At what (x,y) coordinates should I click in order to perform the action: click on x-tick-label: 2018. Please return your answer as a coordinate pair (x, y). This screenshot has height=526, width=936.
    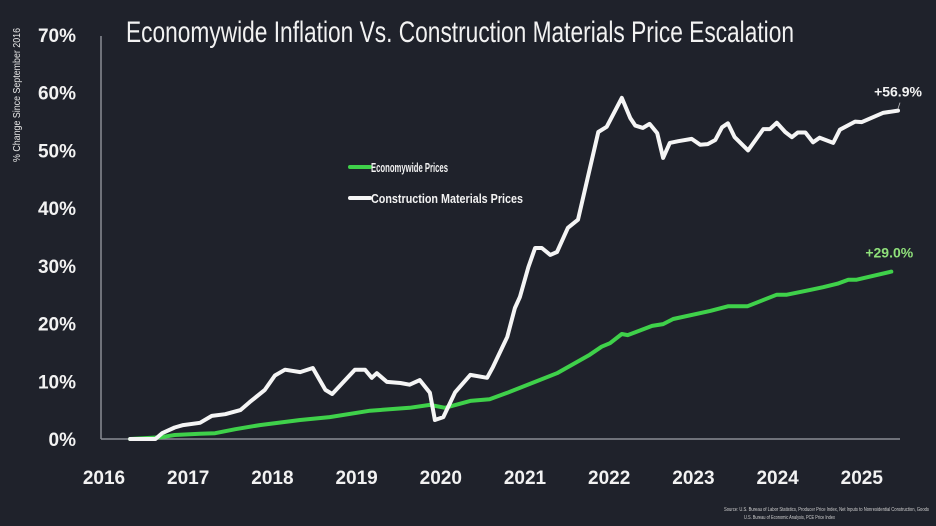
    Looking at the image, I should click on (272, 478).